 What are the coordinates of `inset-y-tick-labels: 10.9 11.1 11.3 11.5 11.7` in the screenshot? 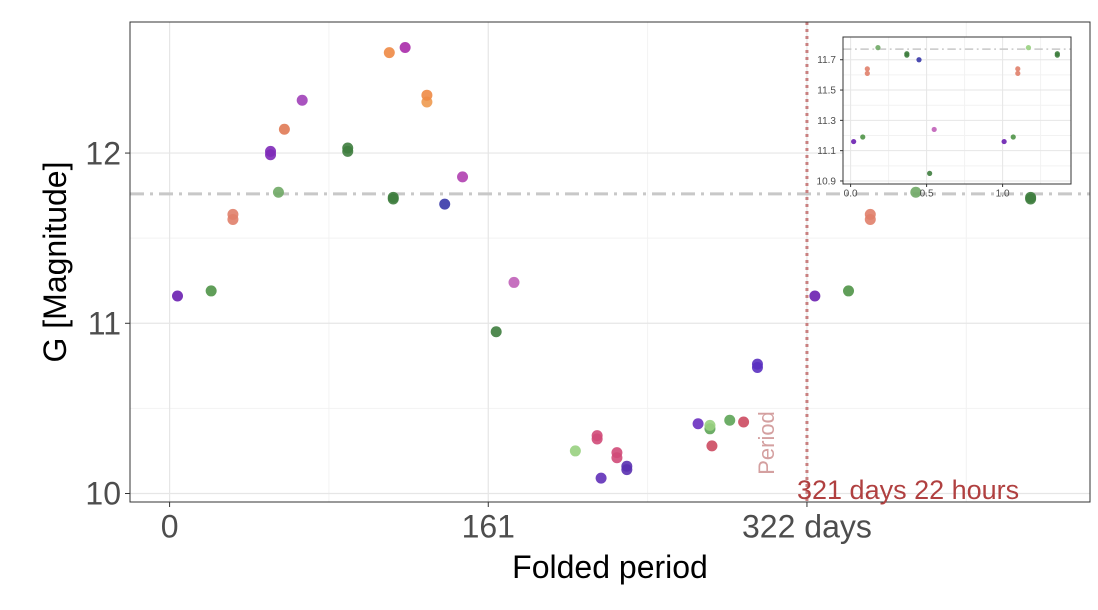 It's located at (830, 121).